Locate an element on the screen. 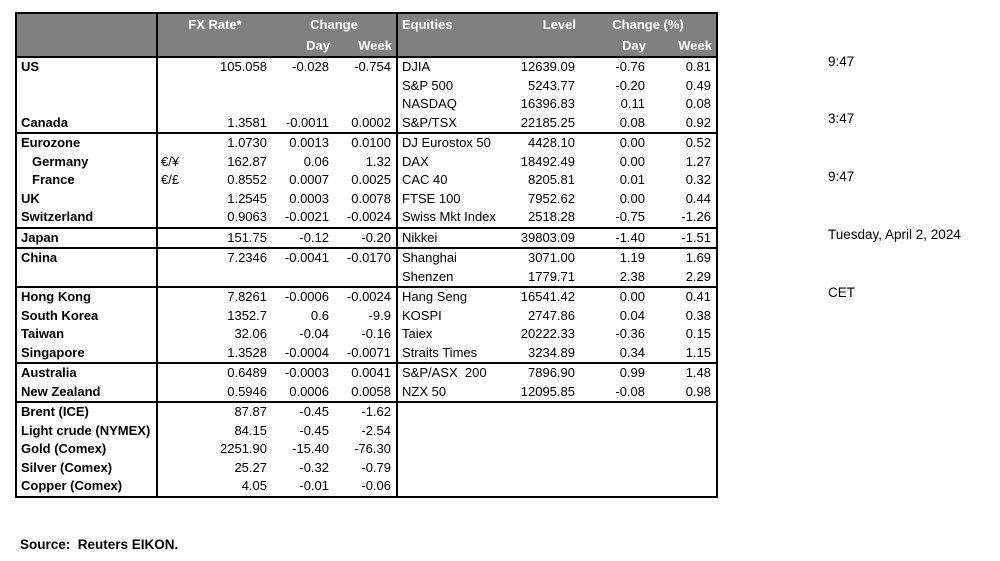  header-change-pct: Change (%) is located at coordinates (648, 24).